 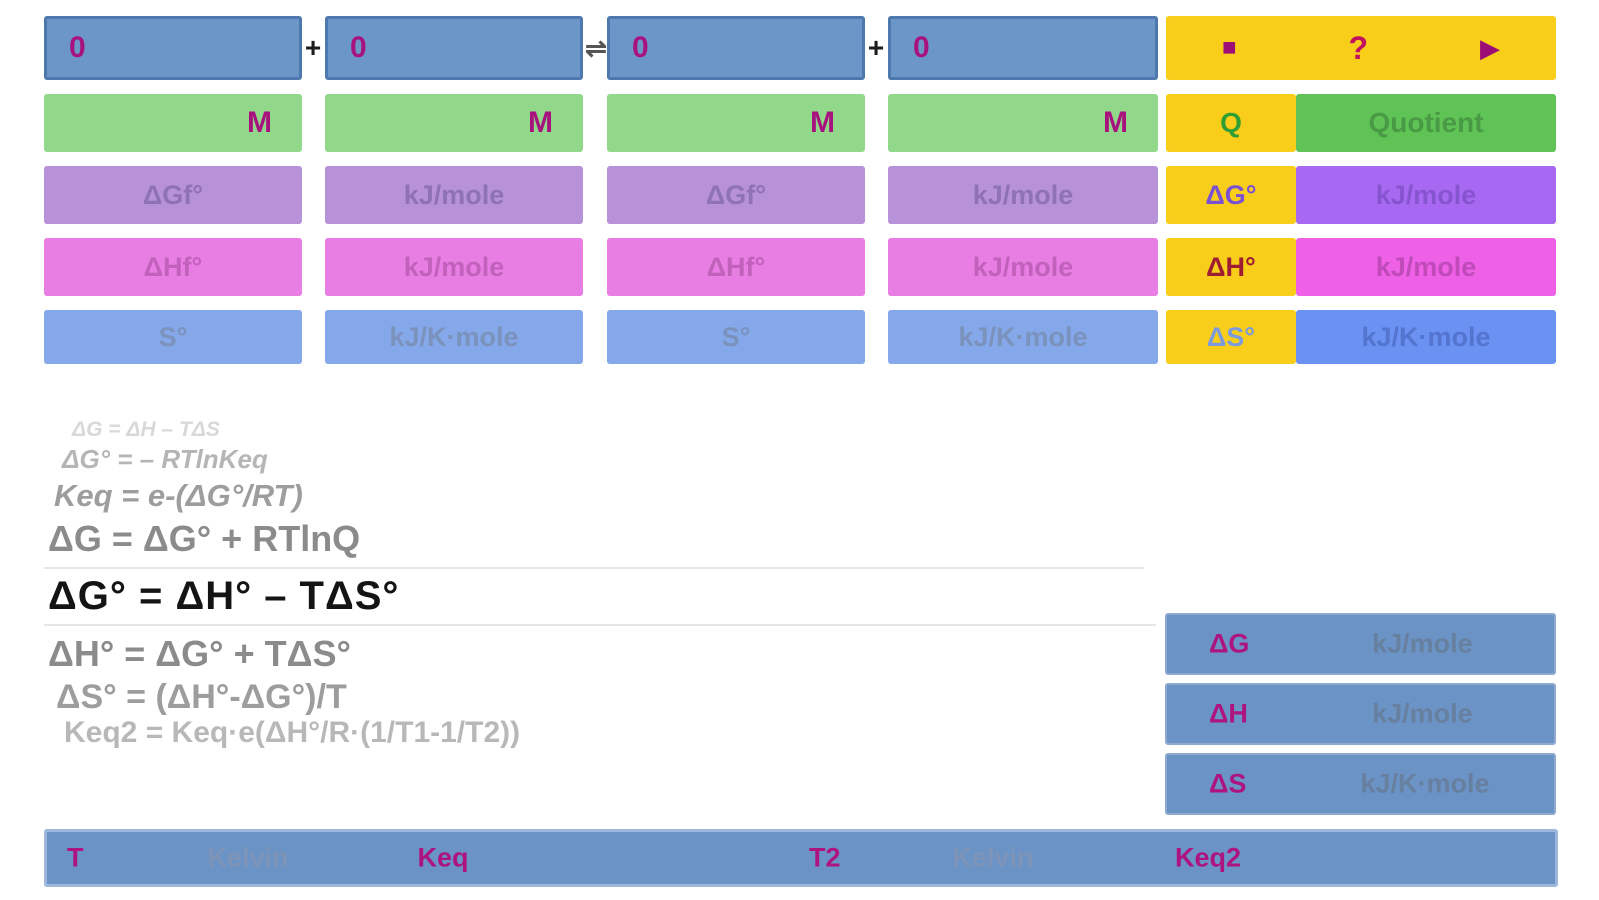 What do you see at coordinates (1422, 713) in the screenshot?
I see `dh-output-unit: kJ/mole` at bounding box center [1422, 713].